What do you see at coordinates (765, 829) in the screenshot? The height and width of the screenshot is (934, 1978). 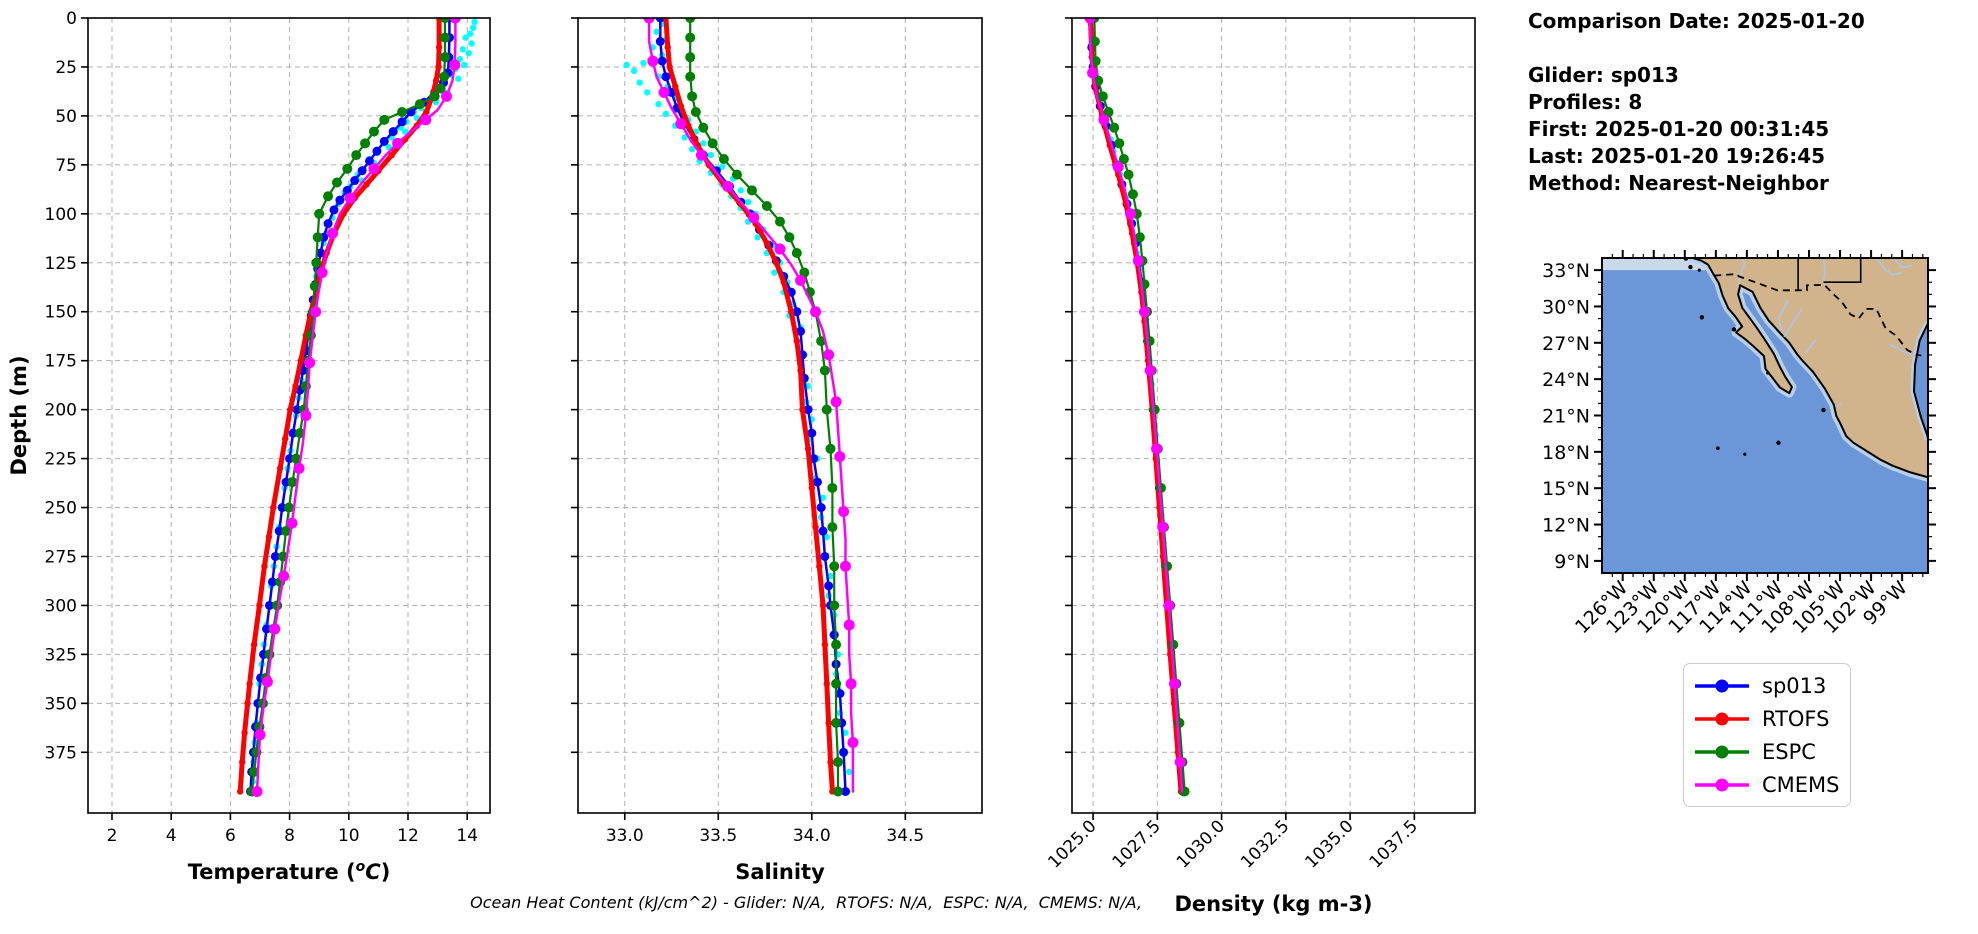 I see `x-axis: 33.0 33.5 34.0 34.5` at bounding box center [765, 829].